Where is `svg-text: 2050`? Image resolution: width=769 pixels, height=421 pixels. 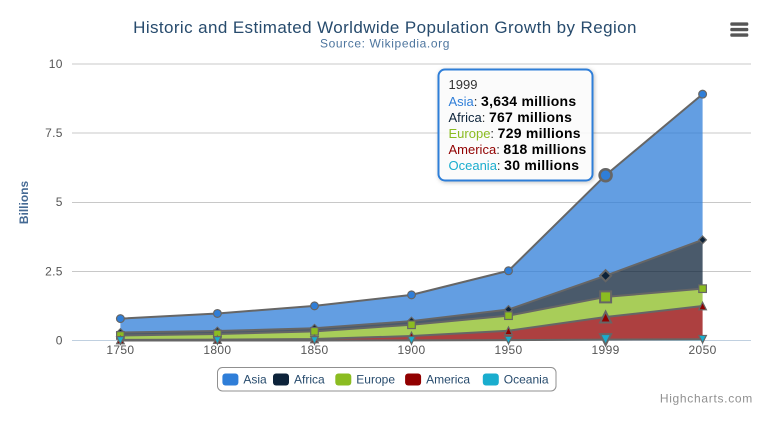
svg-text: 2050 is located at coordinates (703, 350).